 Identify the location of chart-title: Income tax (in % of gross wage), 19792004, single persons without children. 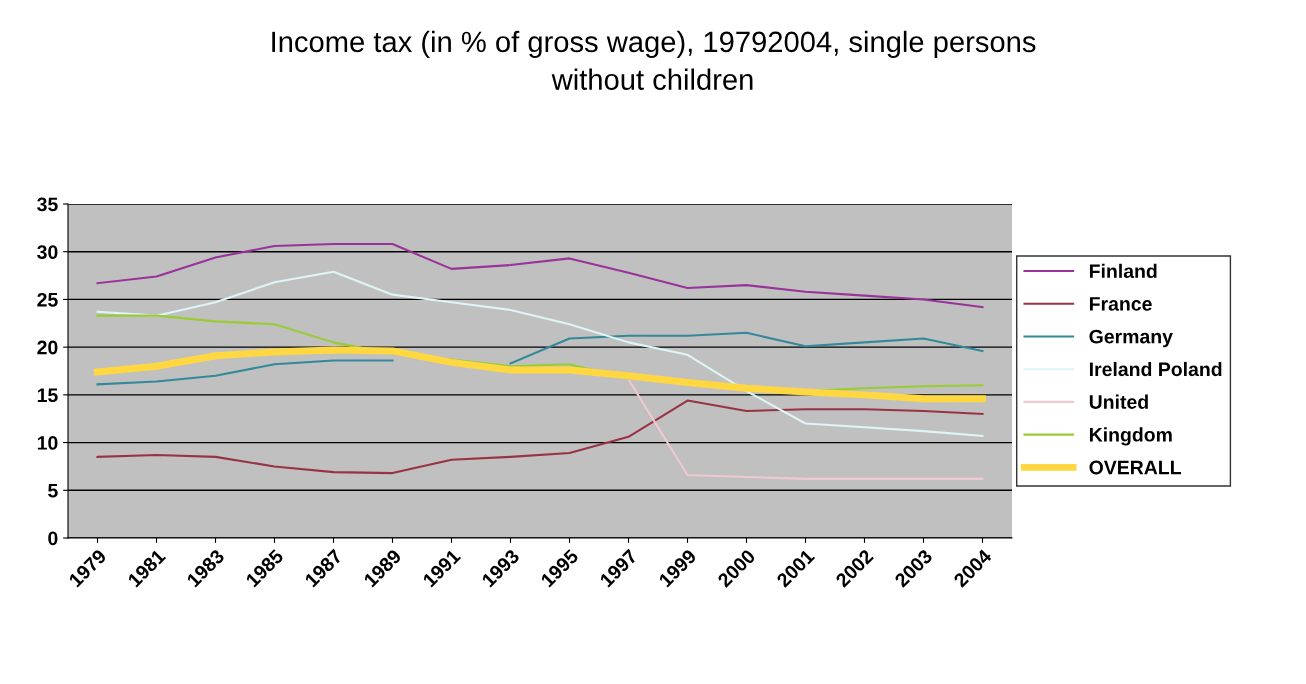
(654, 60).